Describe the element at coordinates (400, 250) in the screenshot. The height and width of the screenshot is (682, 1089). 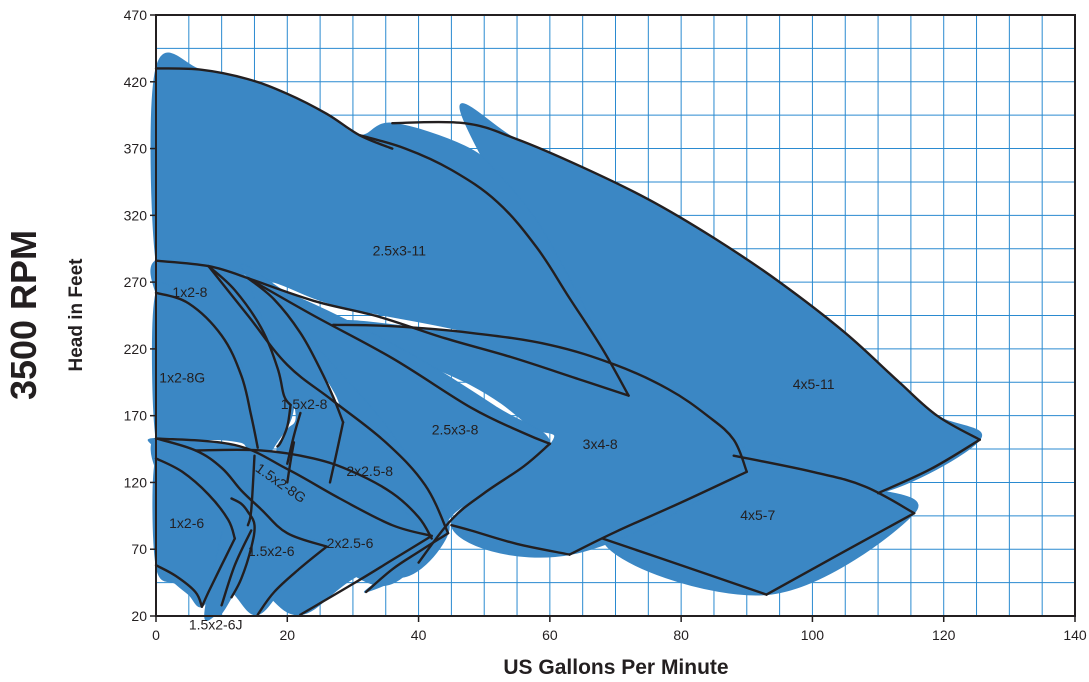
I see `series-label: 2.5x3-11` at that location.